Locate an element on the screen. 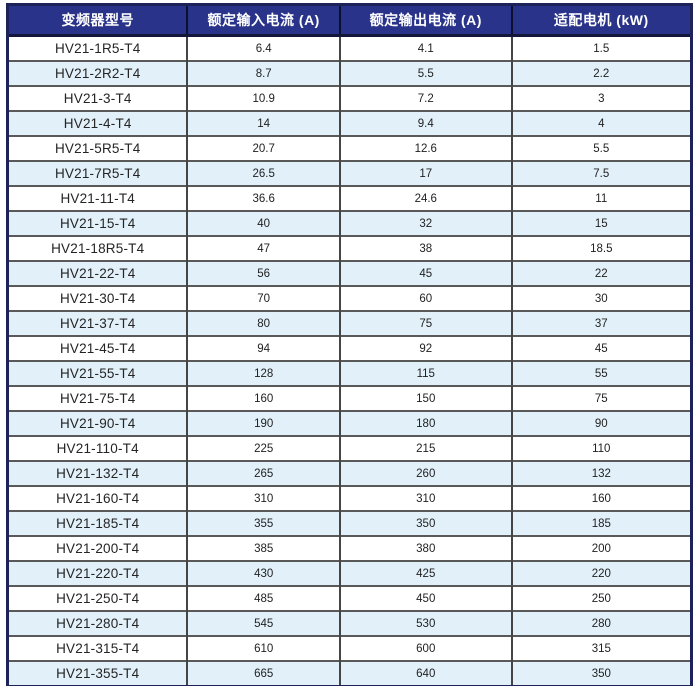  cell-model: HV21-5R5-T4 is located at coordinates (99, 148).